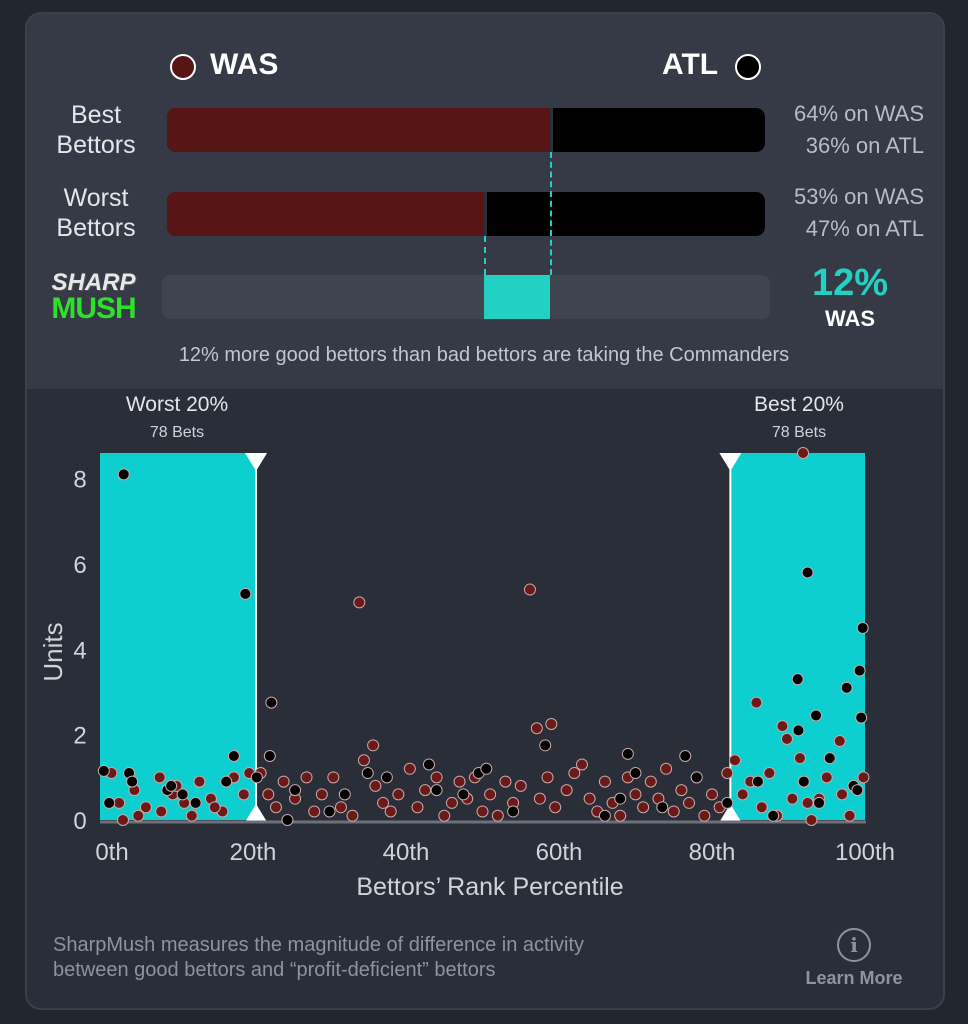 Image resolution: width=968 pixels, height=1024 pixels. I want to click on best-marker-line, so click(550, 213).